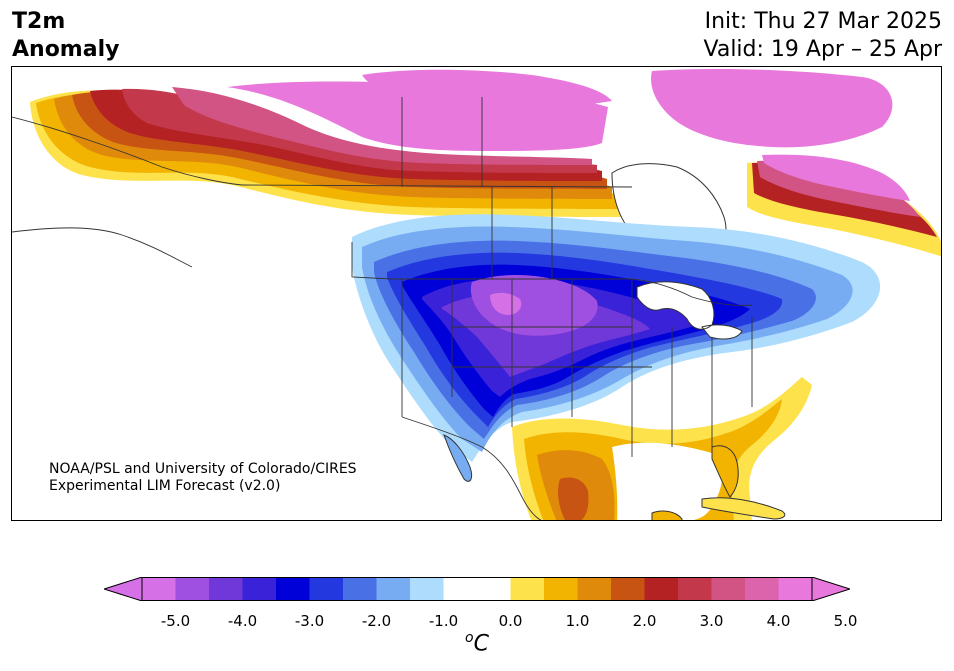 The image size is (954, 671). I want to click on labrador-warm-pink, so click(836, 177).